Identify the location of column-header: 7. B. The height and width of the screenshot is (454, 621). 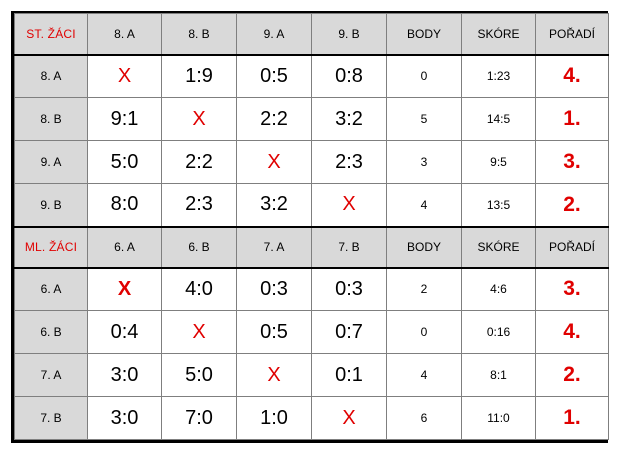
(349, 247).